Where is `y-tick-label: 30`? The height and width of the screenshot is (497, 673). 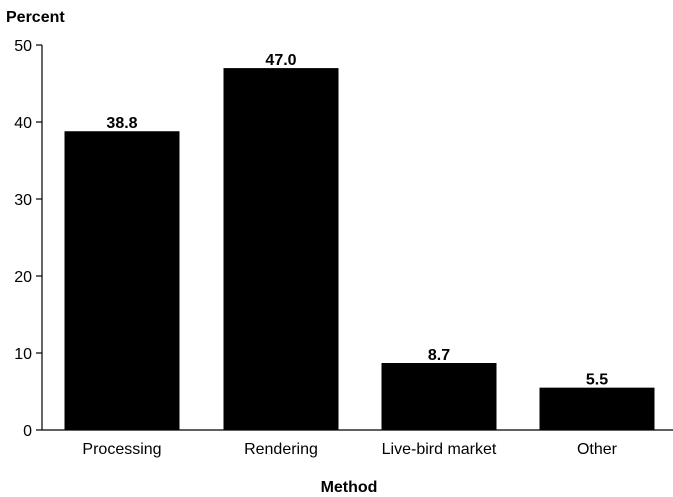 y-tick-label: 30 is located at coordinates (23, 200).